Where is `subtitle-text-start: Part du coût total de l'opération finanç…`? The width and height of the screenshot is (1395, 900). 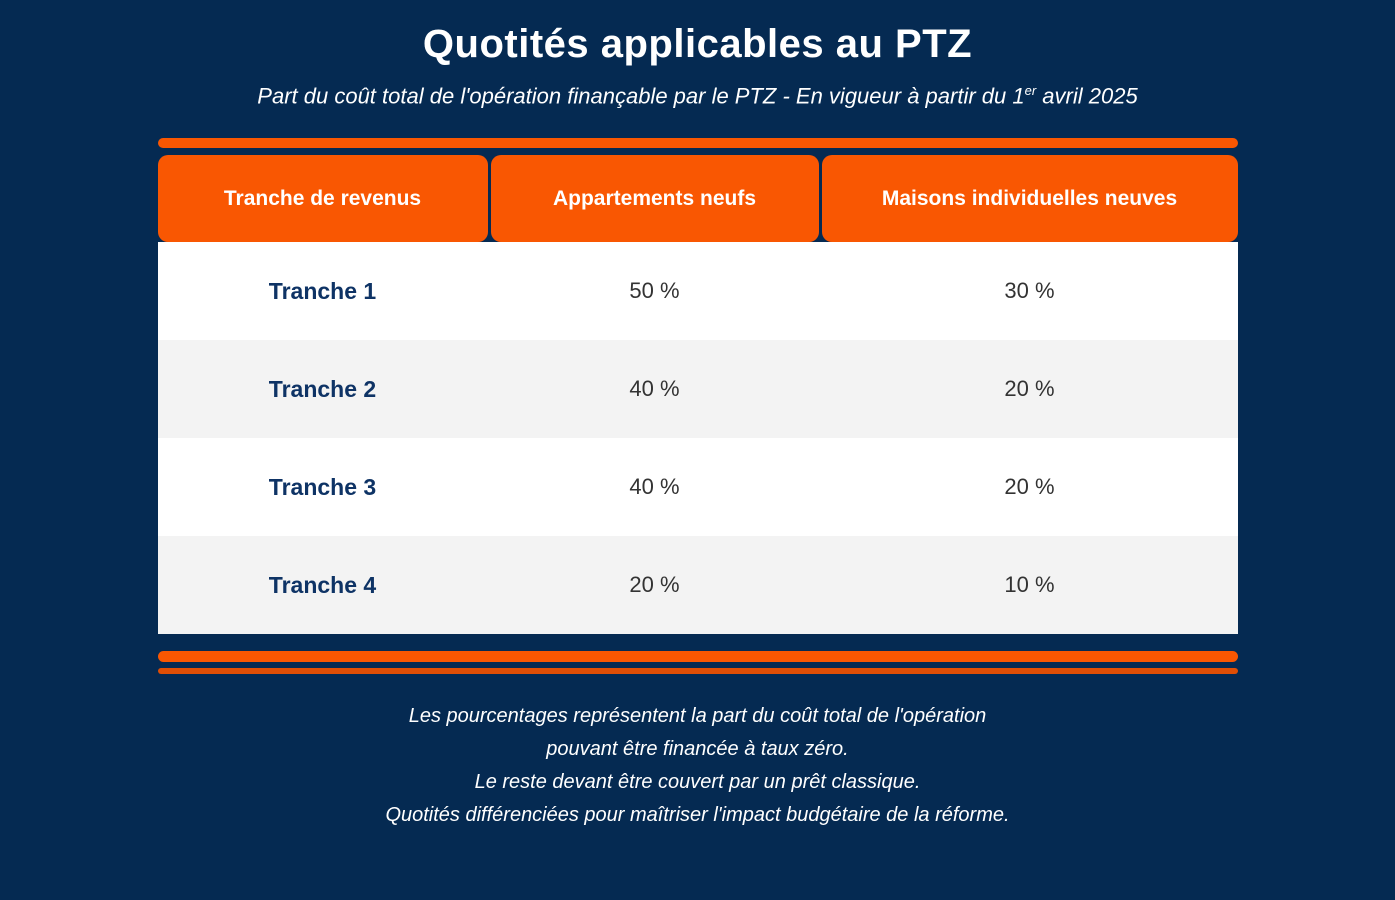 subtitle-text-start: Part du coût total de l'opération finanç… is located at coordinates (641, 96).